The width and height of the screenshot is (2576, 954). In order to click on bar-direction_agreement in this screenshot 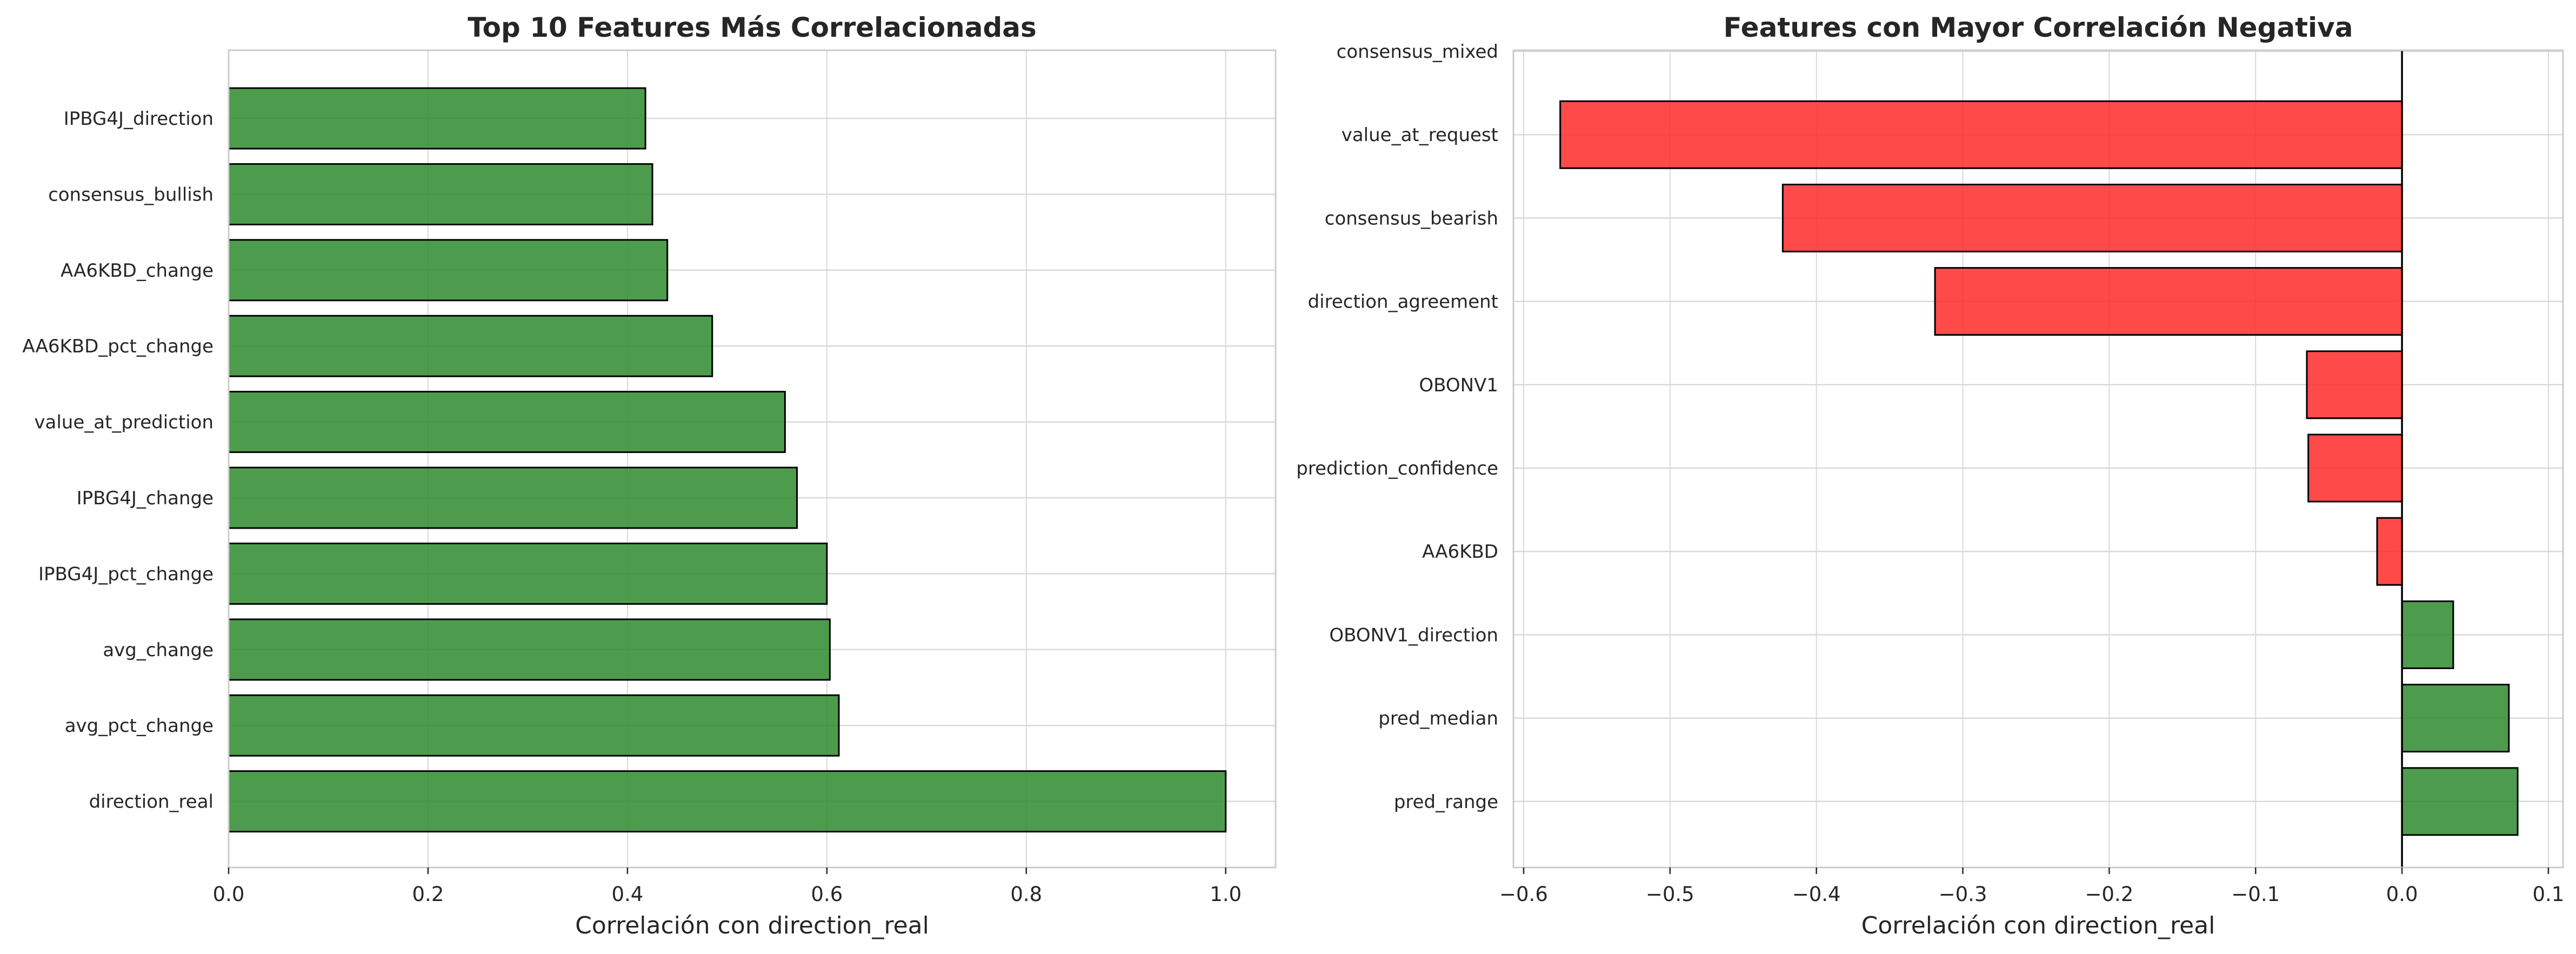, I will do `click(2169, 302)`.